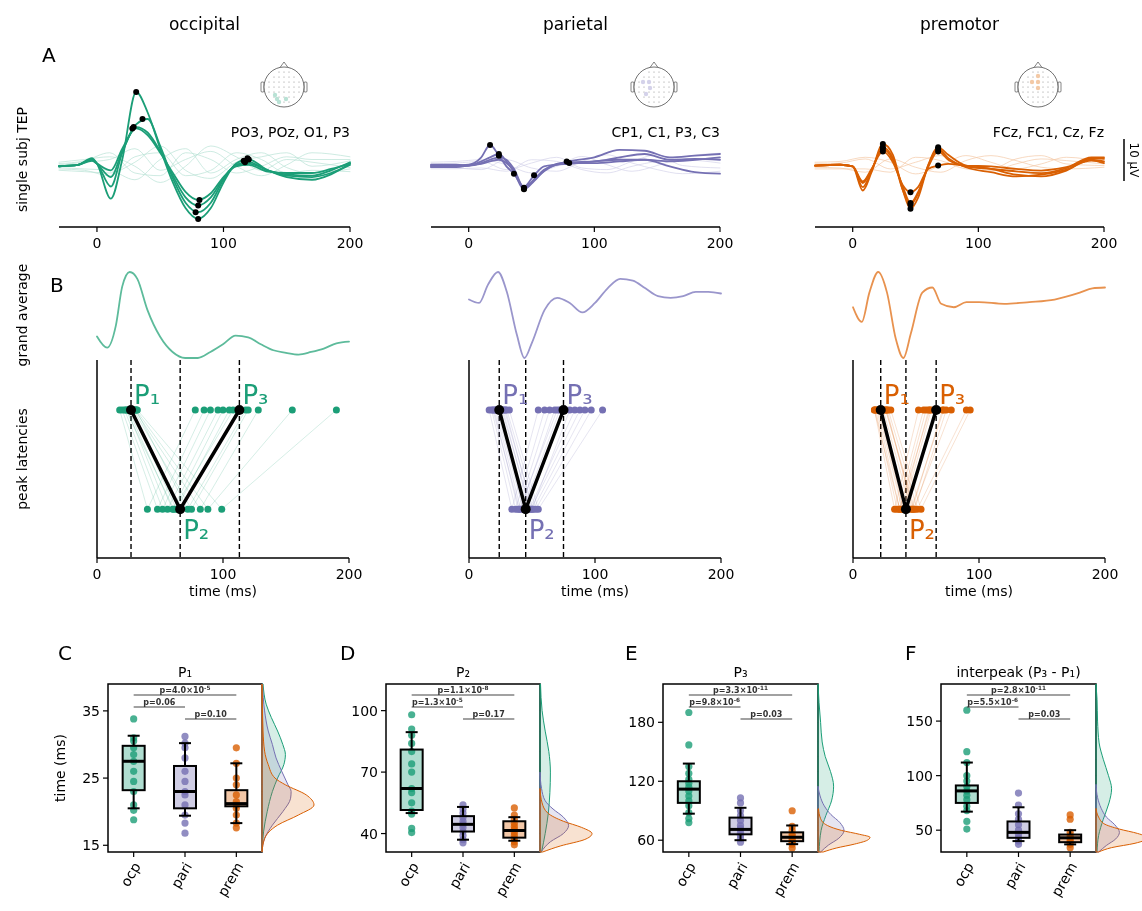 This screenshot has width=1142, height=911. Describe the element at coordinates (65, 653) in the screenshot. I see `text: C` at that location.